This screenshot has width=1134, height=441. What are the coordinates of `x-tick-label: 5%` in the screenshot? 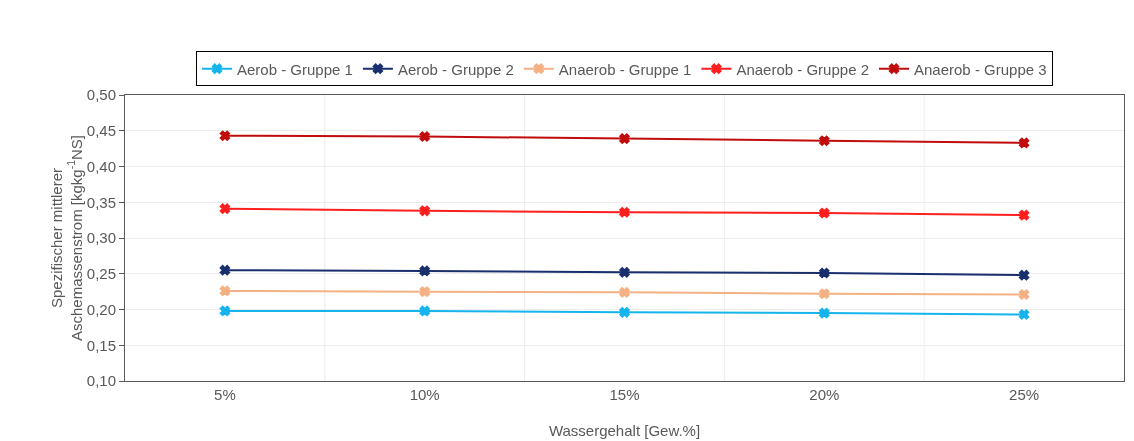 It's located at (225, 394).